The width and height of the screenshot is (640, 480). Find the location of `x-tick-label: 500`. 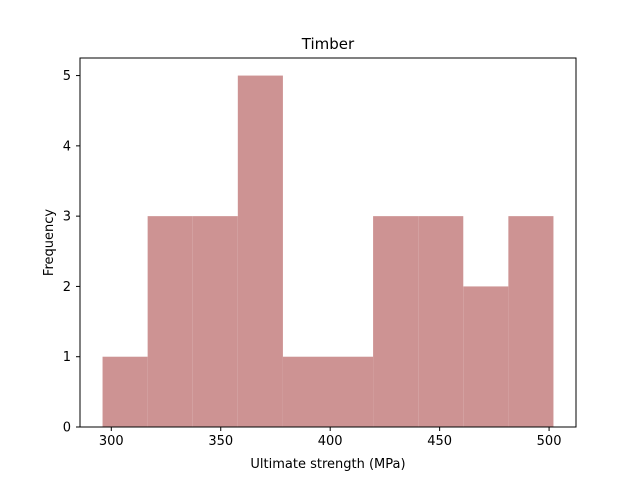

x-tick-label: 500 is located at coordinates (549, 441).